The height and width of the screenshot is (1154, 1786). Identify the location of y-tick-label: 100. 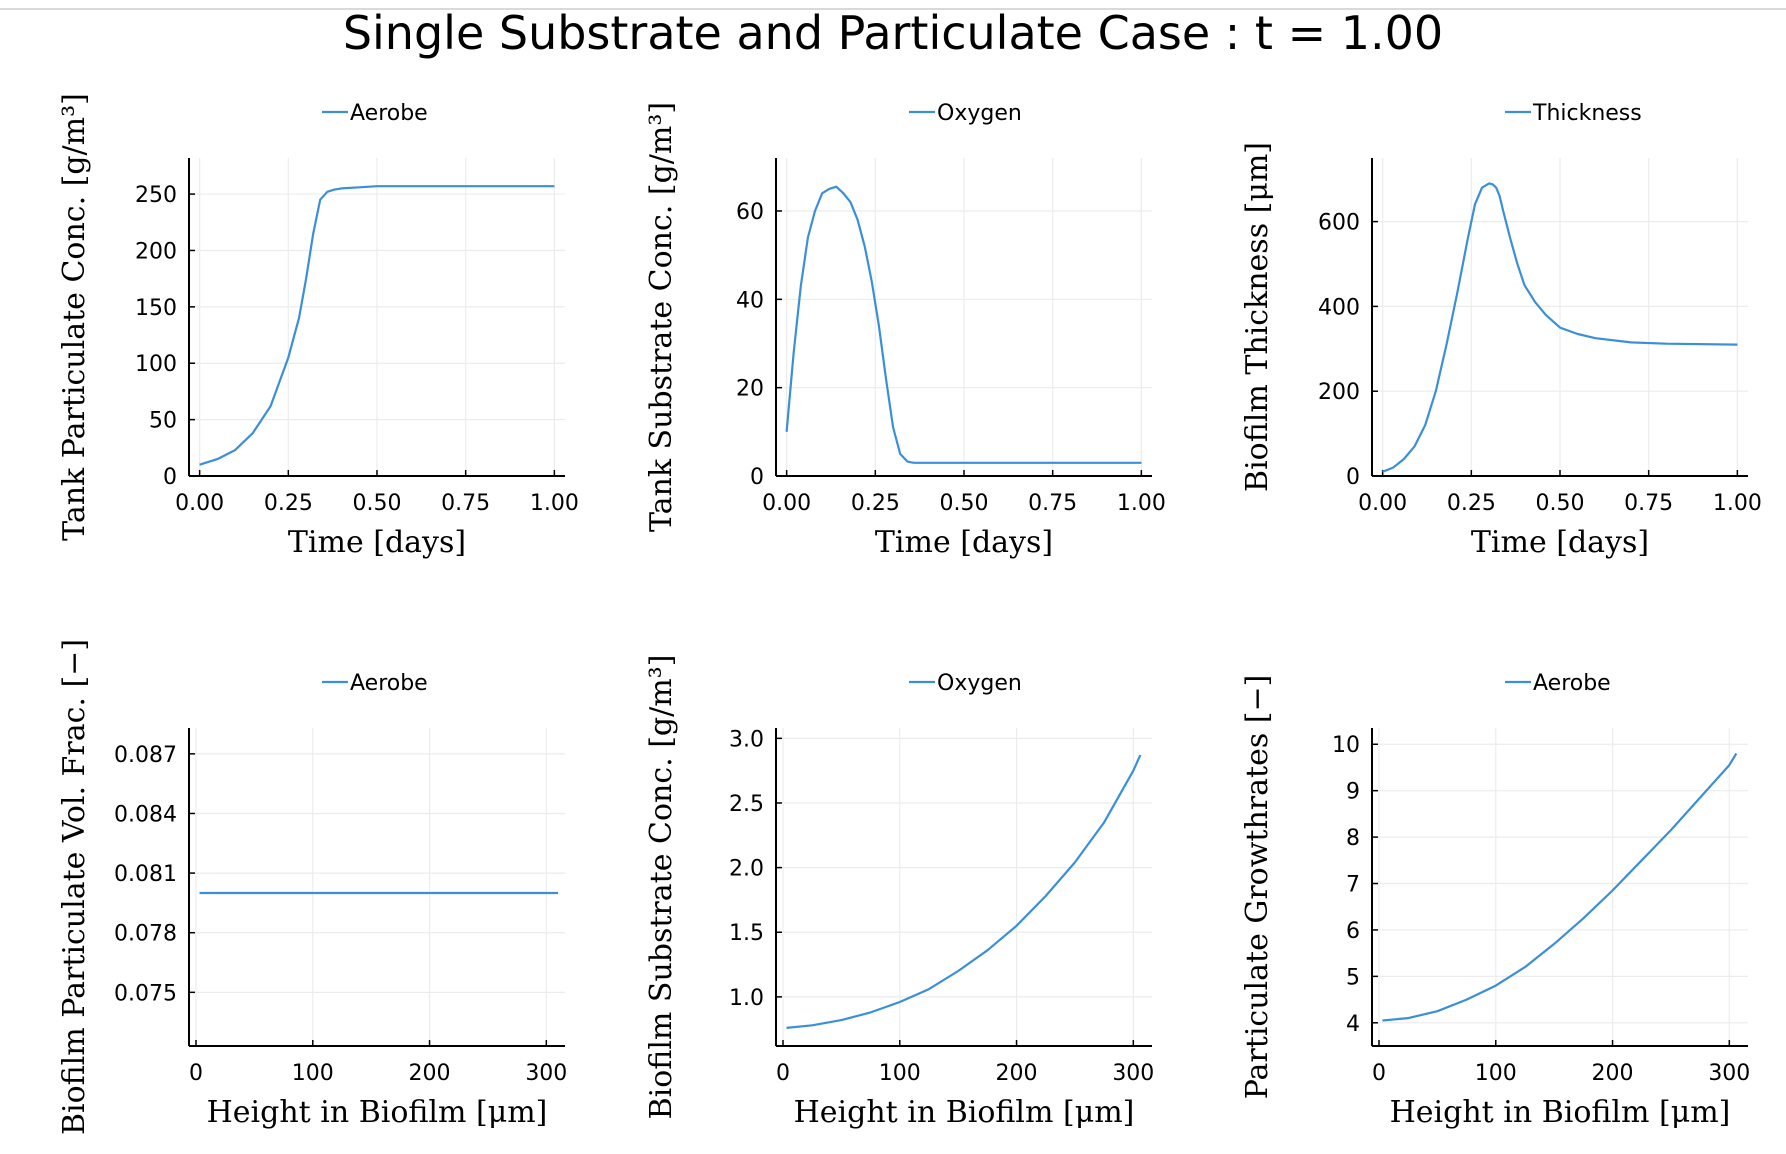
(156, 364).